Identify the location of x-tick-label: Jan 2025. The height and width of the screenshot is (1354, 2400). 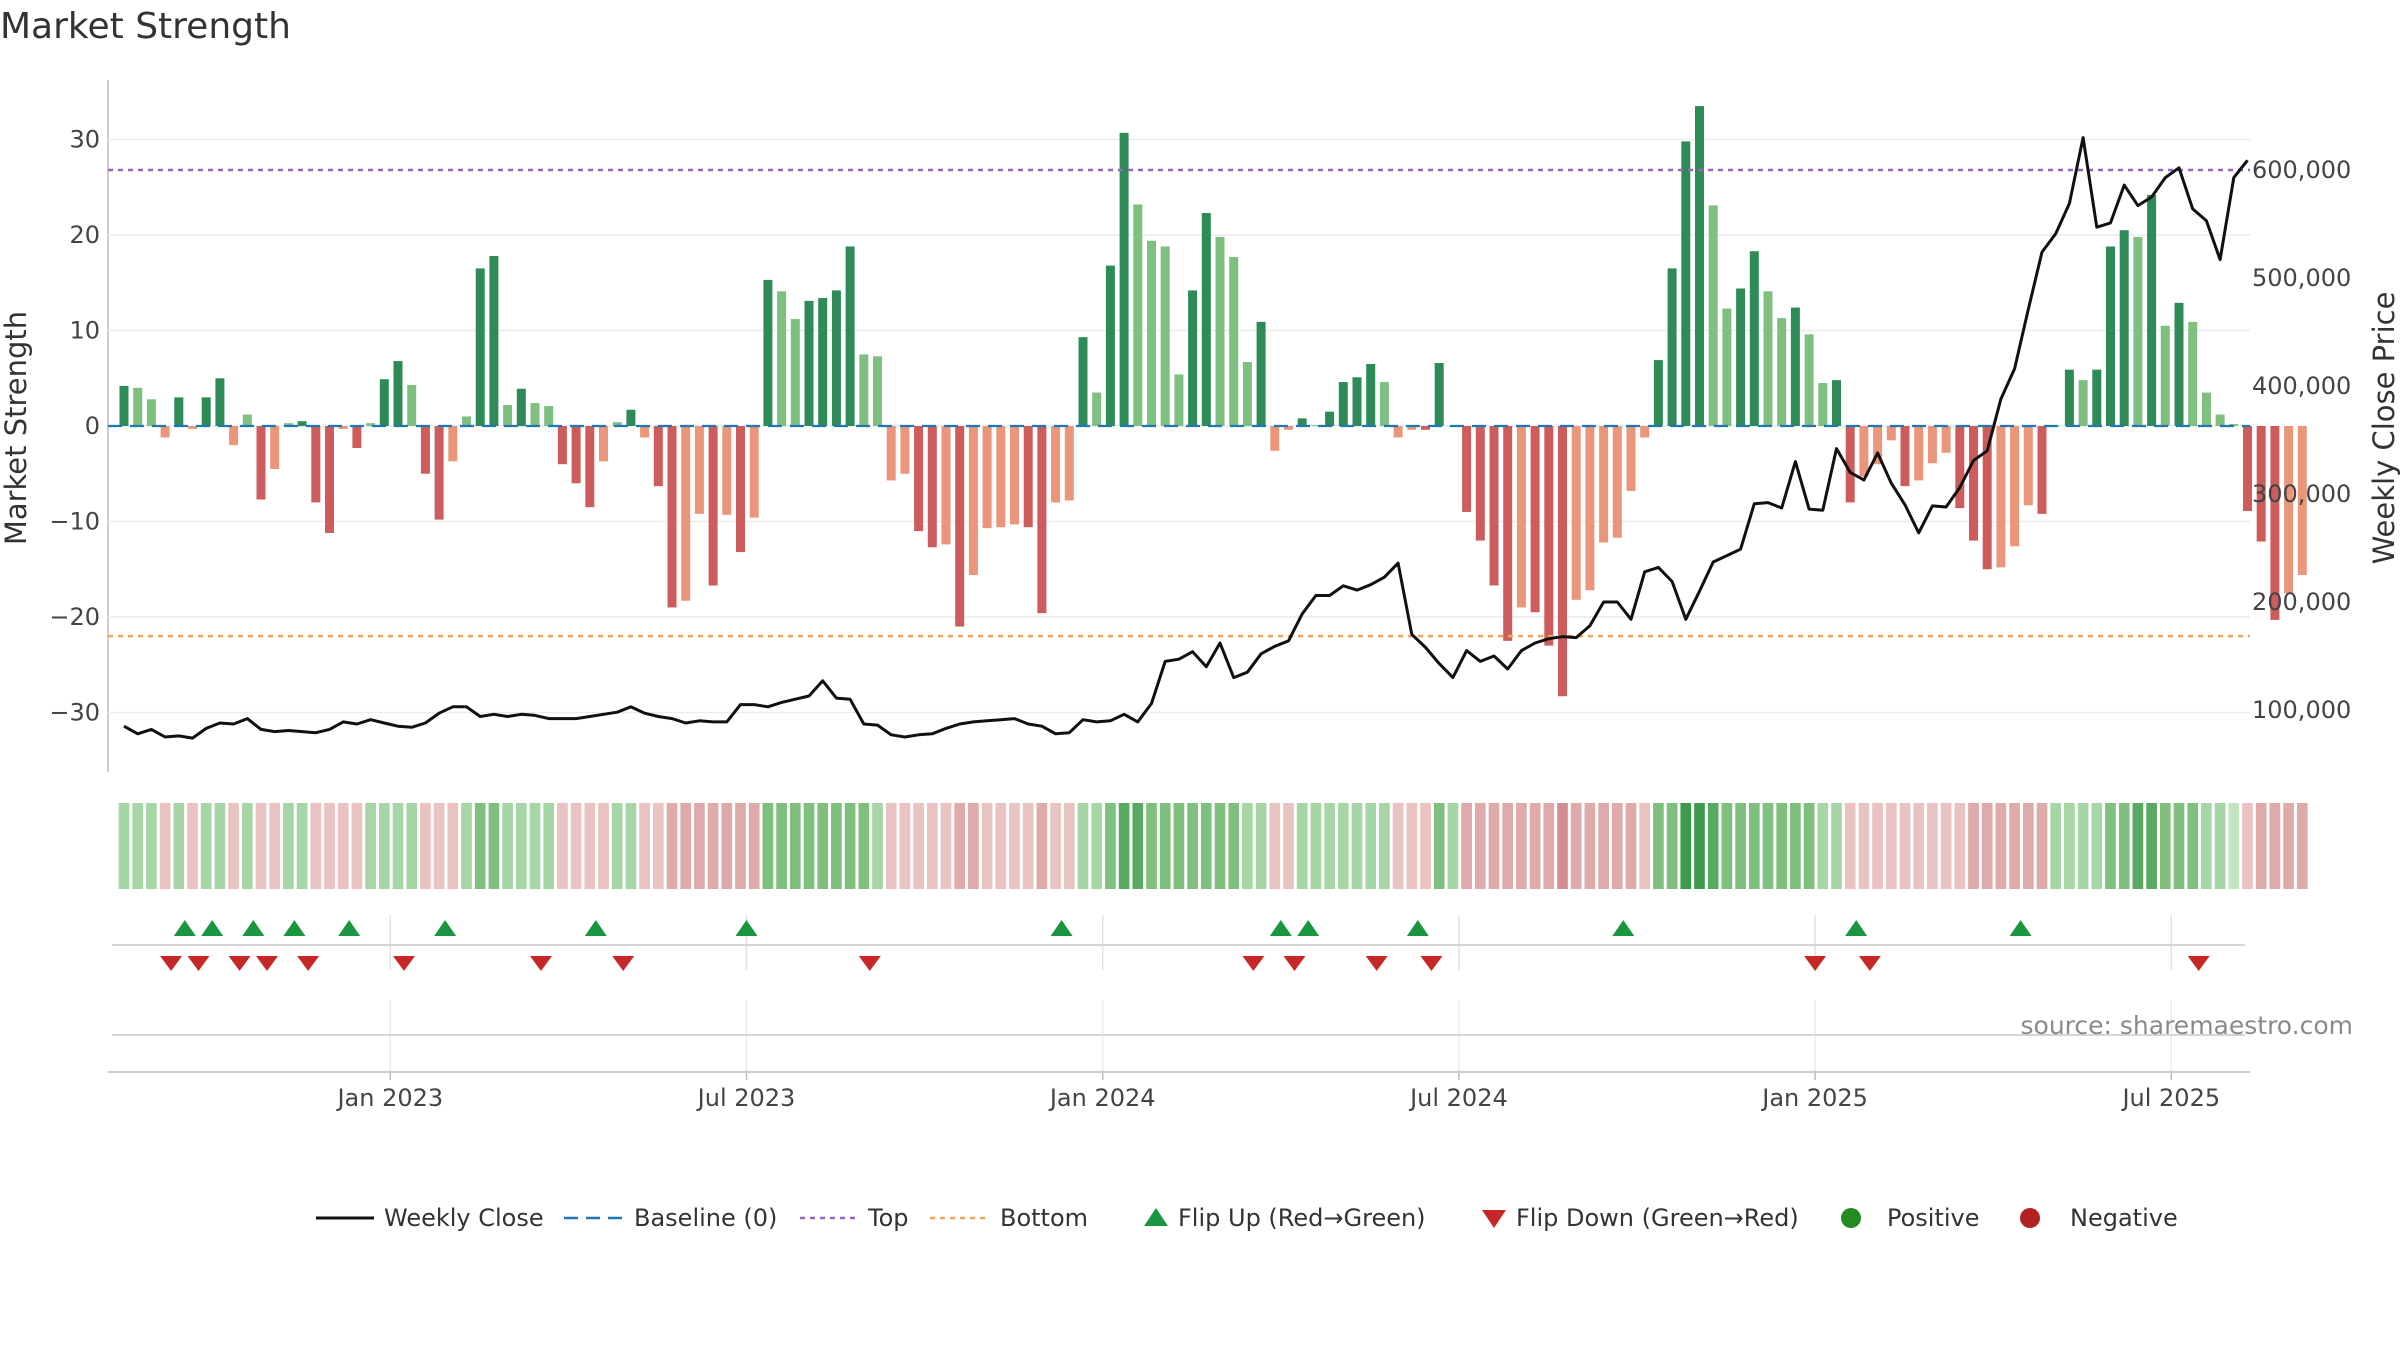
(1814, 1098).